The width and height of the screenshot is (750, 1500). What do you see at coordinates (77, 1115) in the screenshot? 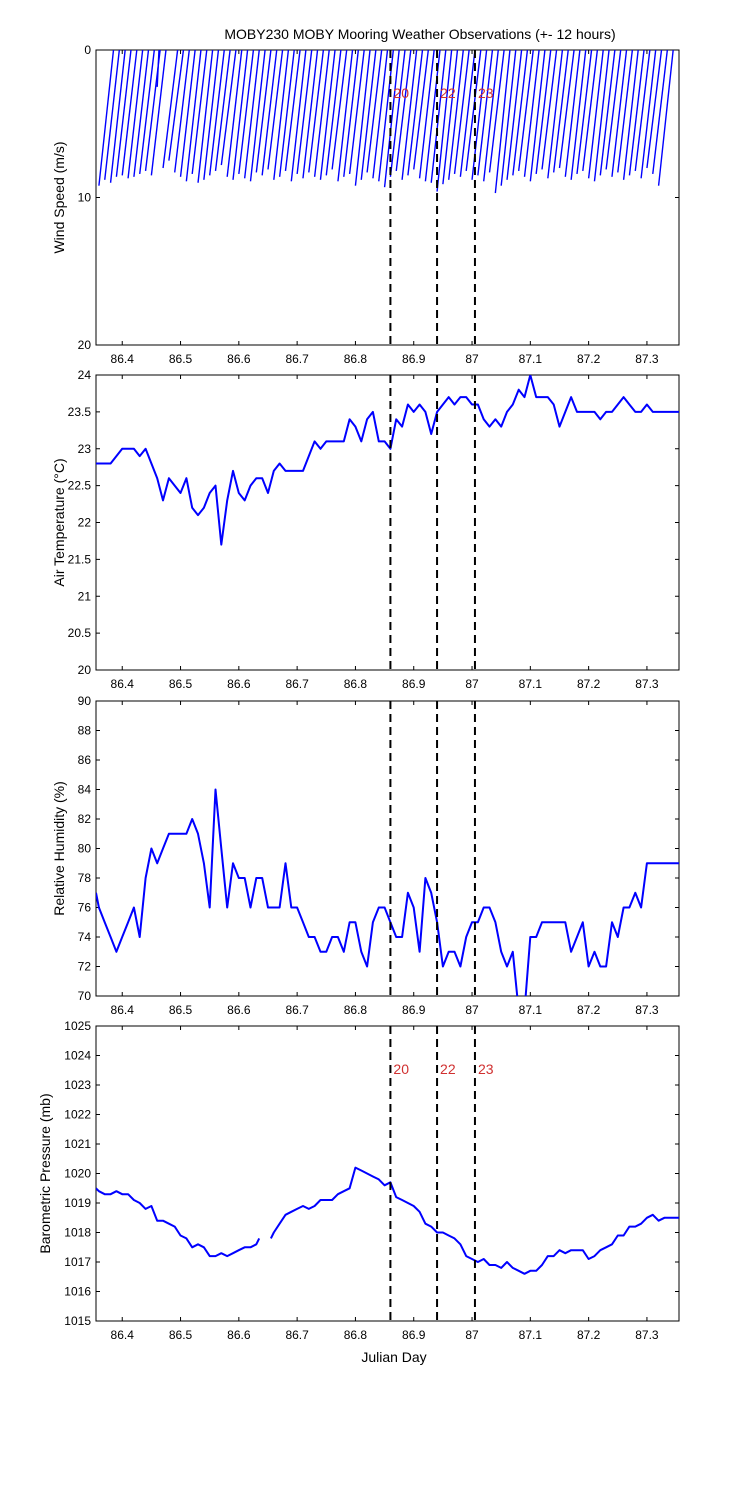
I see `y-tick-label: 1022` at bounding box center [77, 1115].